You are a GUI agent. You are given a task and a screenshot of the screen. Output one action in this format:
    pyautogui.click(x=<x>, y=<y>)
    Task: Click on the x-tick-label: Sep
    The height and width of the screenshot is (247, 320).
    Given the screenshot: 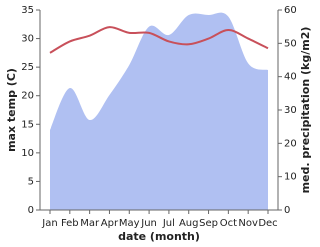 What is the action you would take?
    pyautogui.click(x=208, y=223)
    